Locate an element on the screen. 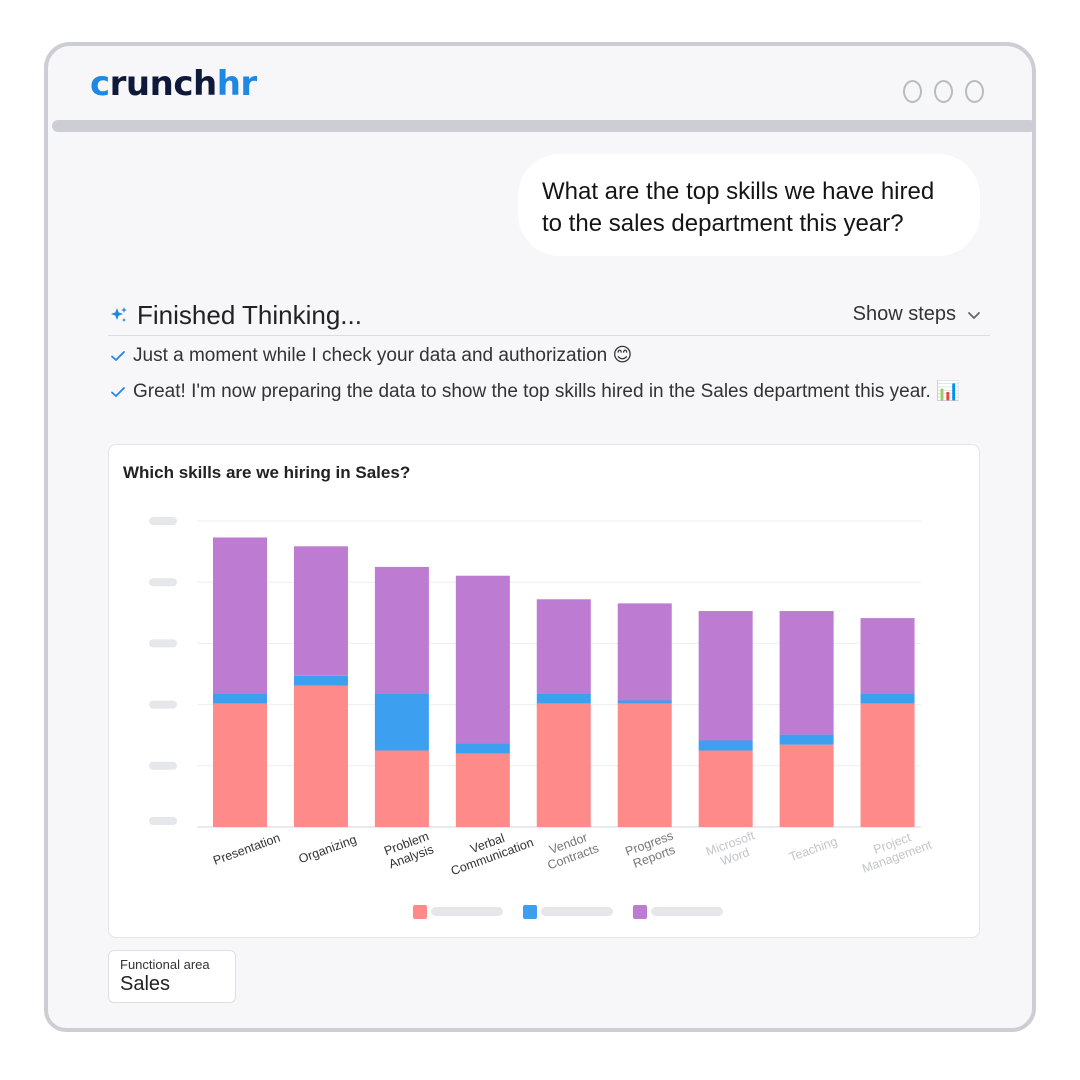 This screenshot has width=1080, height=1080. title-bar-divider is located at coordinates (544, 126).